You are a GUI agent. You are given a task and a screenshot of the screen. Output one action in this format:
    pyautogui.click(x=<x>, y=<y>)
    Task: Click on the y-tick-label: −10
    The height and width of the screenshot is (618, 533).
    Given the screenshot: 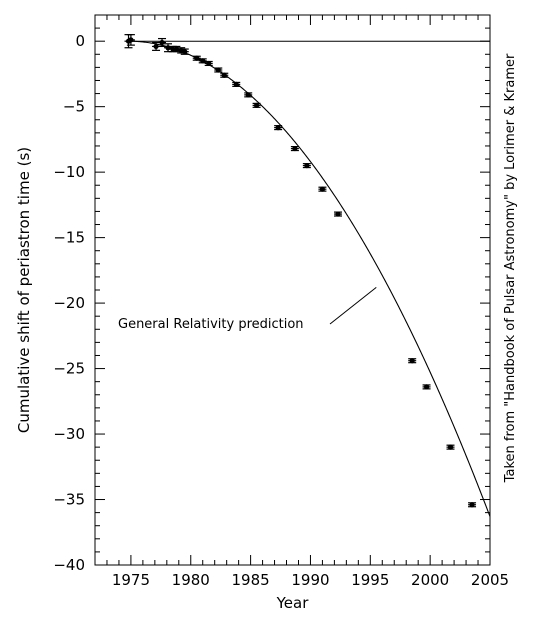 What is the action you would take?
    pyautogui.click(x=69, y=172)
    